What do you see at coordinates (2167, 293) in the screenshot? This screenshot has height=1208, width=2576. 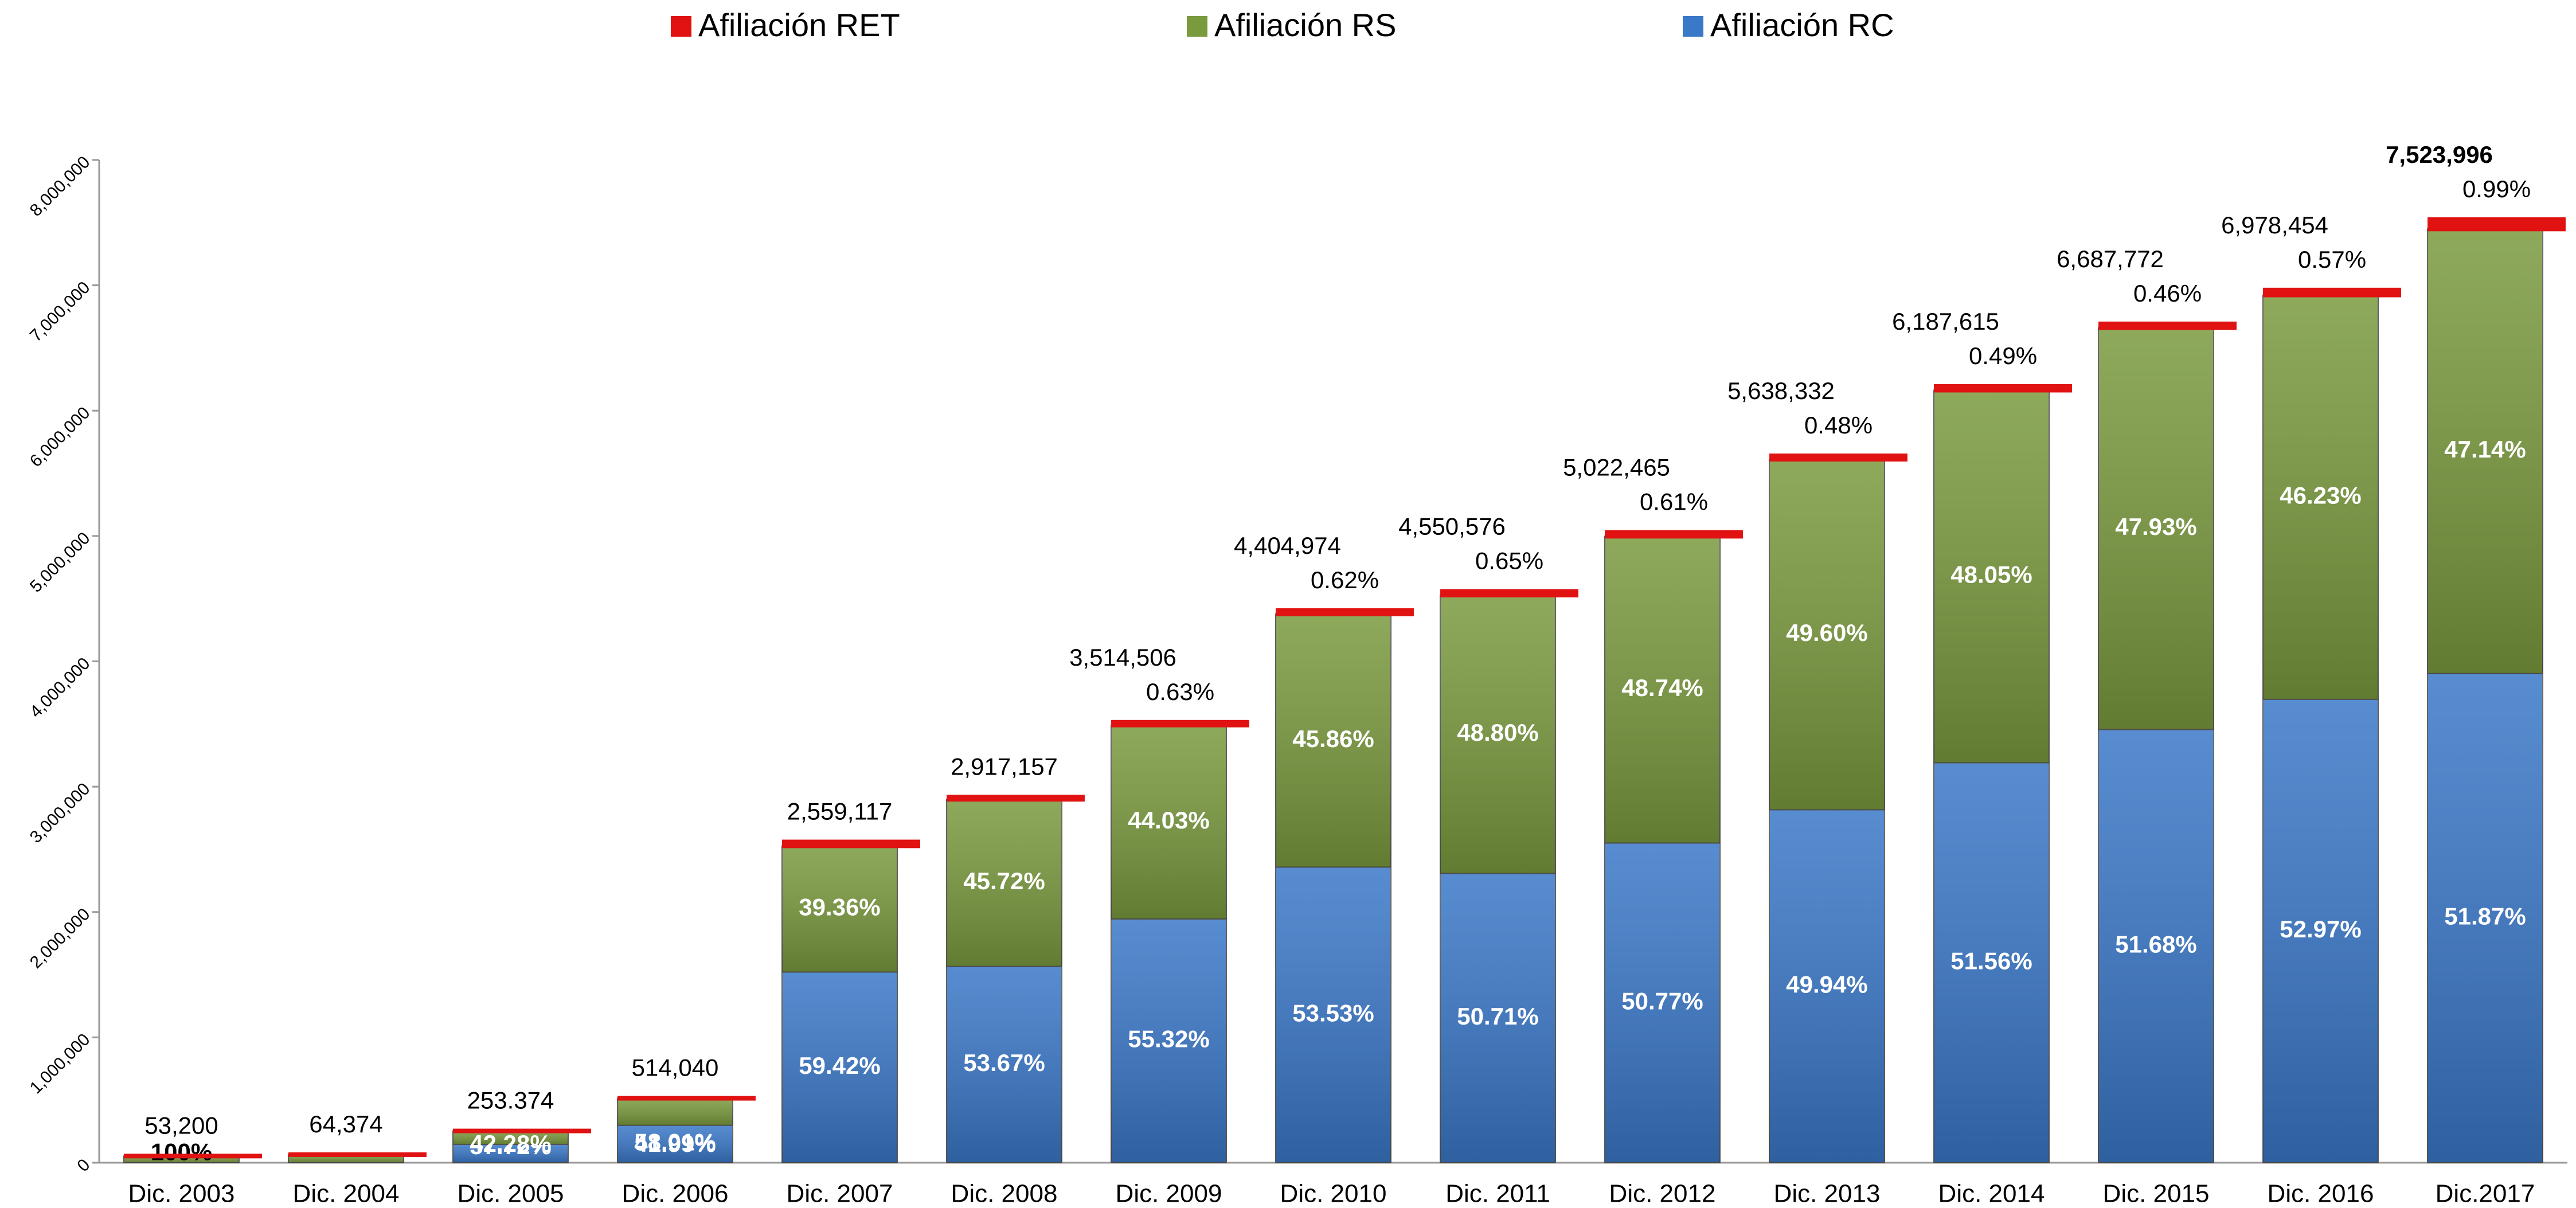 I see `ret-share-label: 0.46%` at bounding box center [2167, 293].